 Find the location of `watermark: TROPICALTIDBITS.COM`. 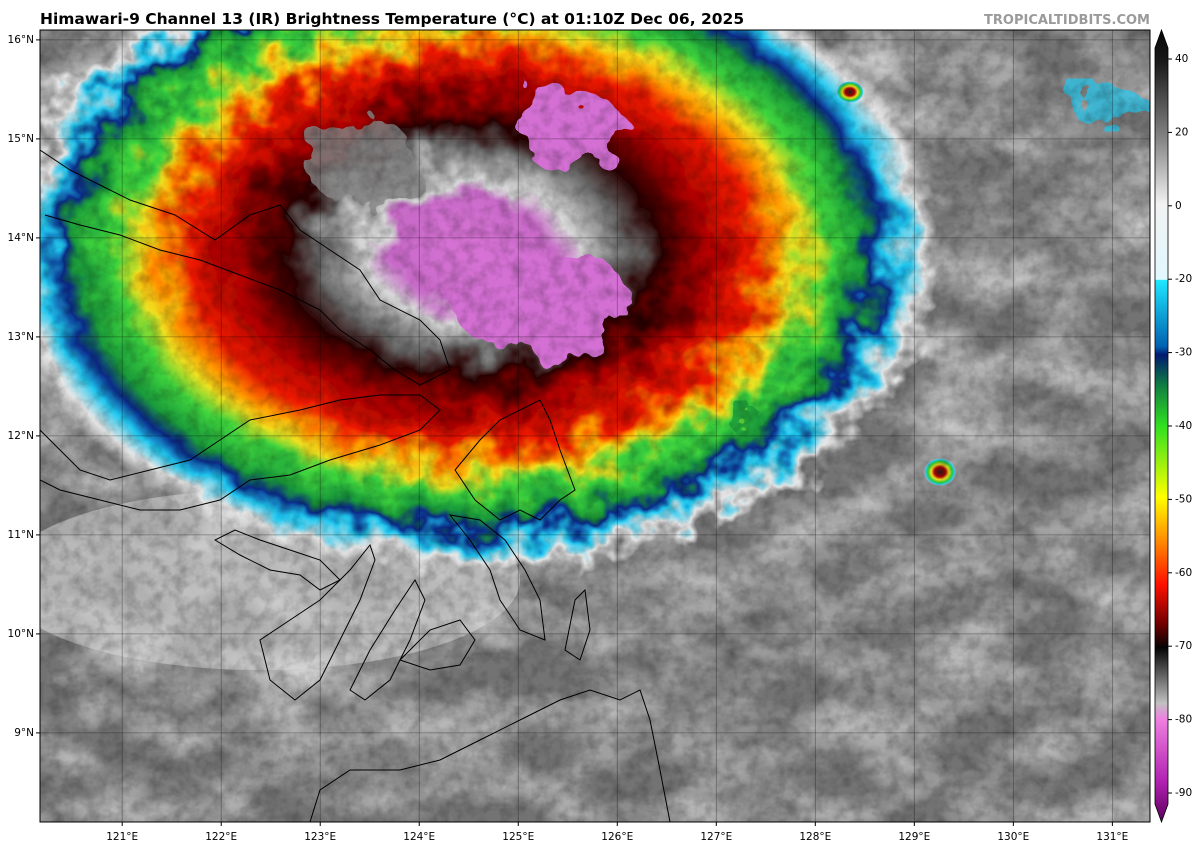

watermark: TROPICALTIDBITS.COM is located at coordinates (1067, 20).